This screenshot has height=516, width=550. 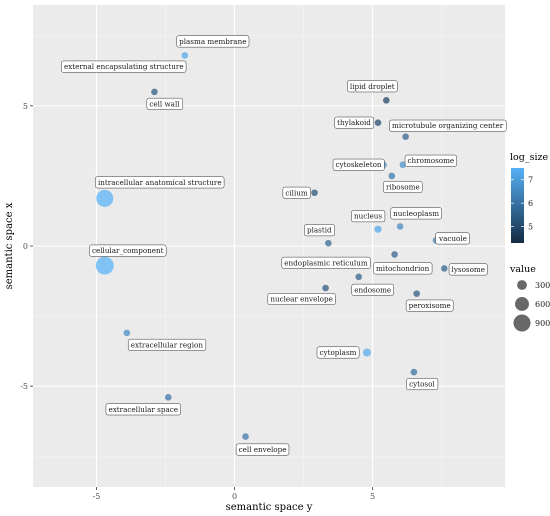 I want to click on point-label-text: plasma membrane, so click(x=212, y=41).